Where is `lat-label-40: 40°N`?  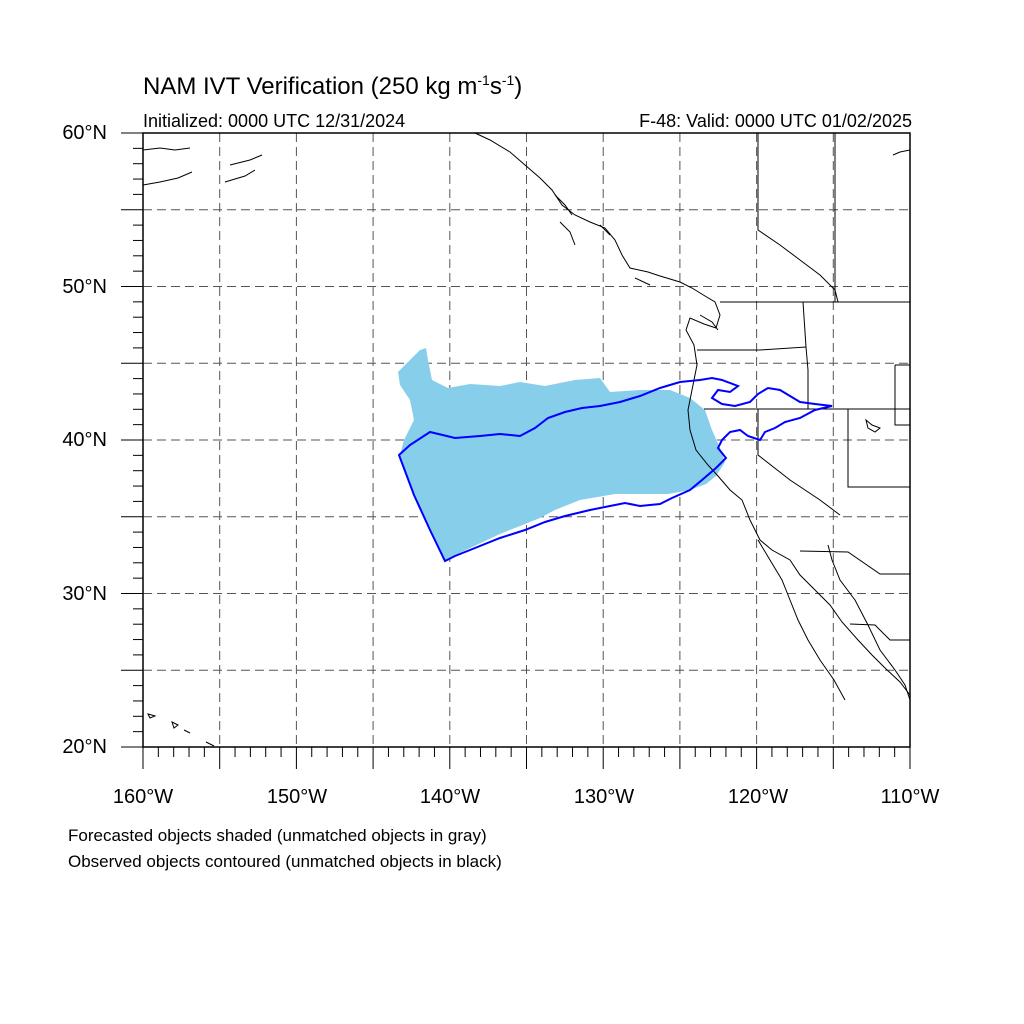 lat-label-40: 40°N is located at coordinates (84, 440).